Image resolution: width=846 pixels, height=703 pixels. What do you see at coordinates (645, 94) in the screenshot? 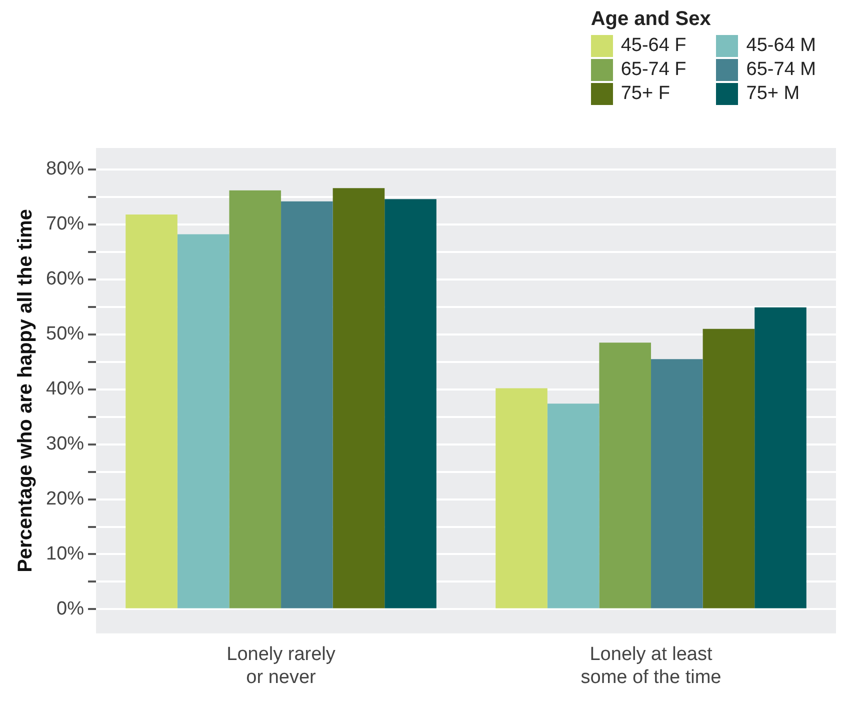
I see `legend-label: 75+ F` at bounding box center [645, 94].